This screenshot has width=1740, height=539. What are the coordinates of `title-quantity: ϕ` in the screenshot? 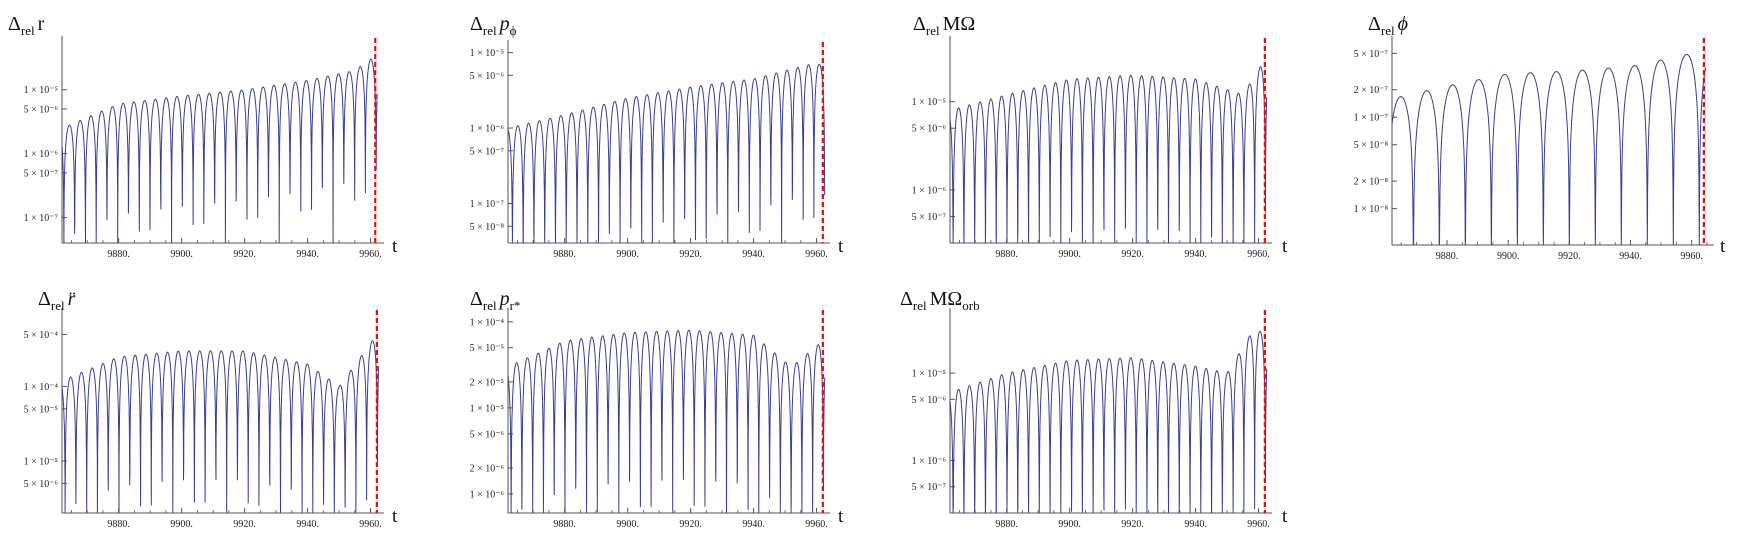 It's located at (1403, 24).